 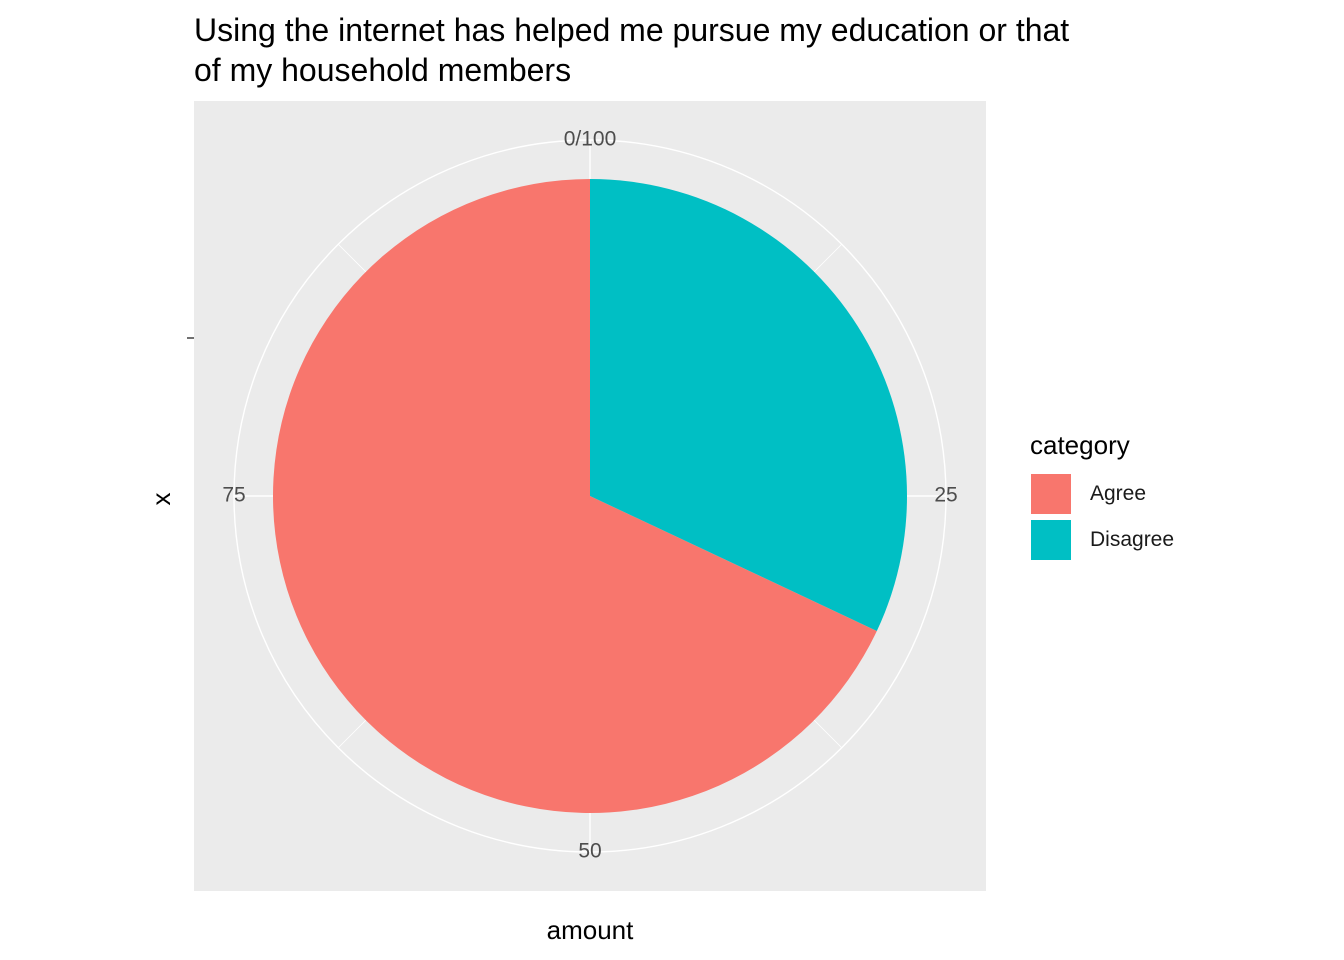 What do you see at coordinates (1051, 494) in the screenshot?
I see `legend-key-agree` at bounding box center [1051, 494].